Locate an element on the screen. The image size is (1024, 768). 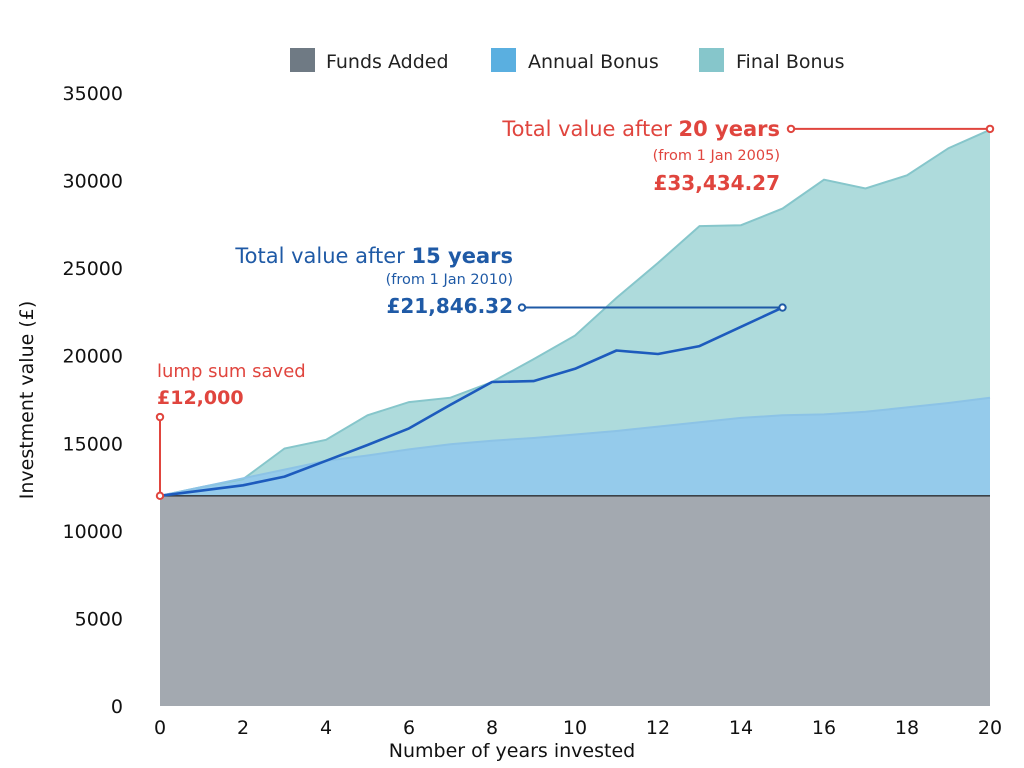
x-tick-label: 8 is located at coordinates (492, 728).